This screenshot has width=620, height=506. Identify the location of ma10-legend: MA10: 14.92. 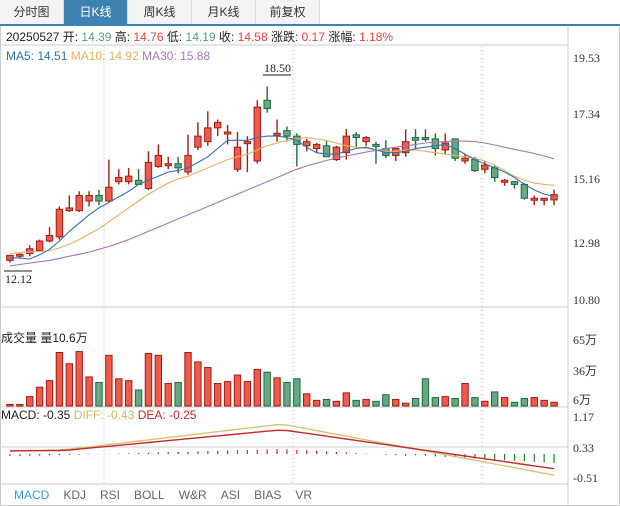
(104, 56).